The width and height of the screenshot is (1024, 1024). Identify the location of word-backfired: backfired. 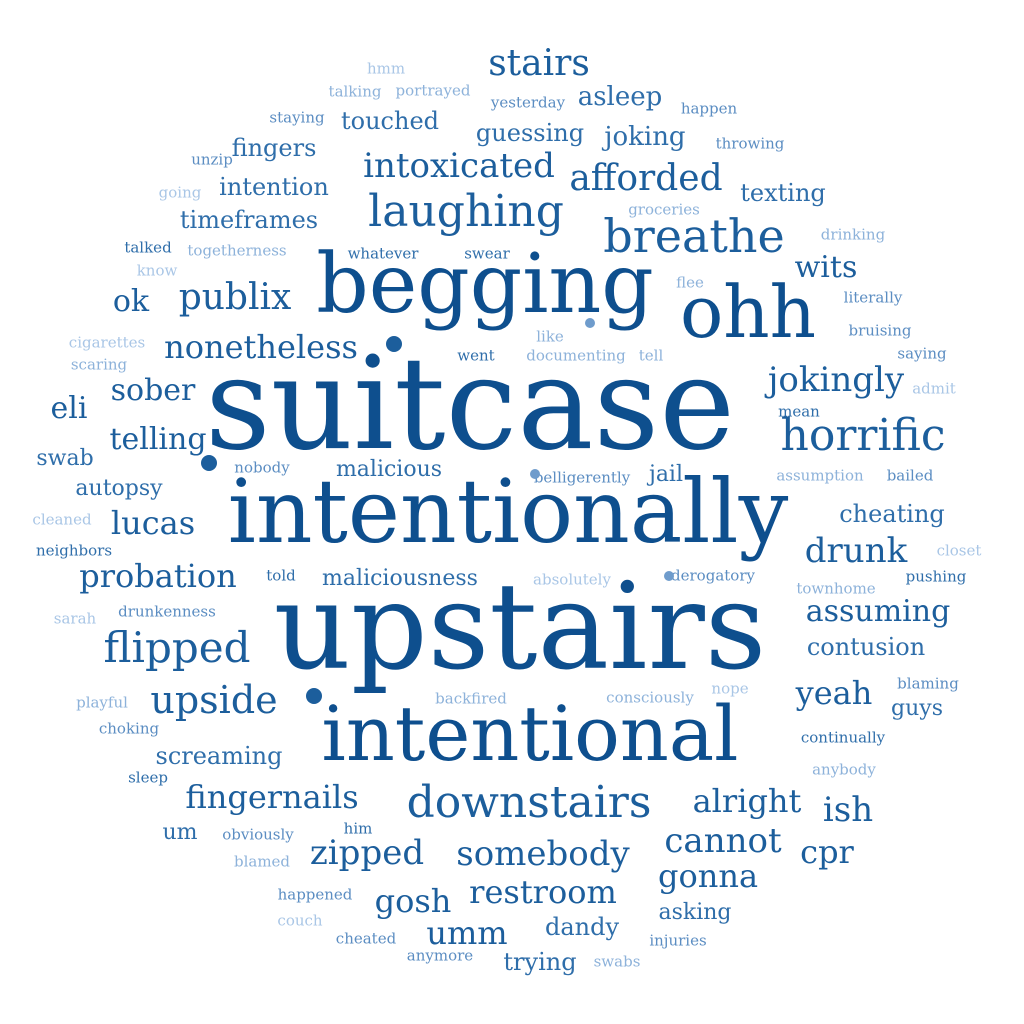
(471, 698).